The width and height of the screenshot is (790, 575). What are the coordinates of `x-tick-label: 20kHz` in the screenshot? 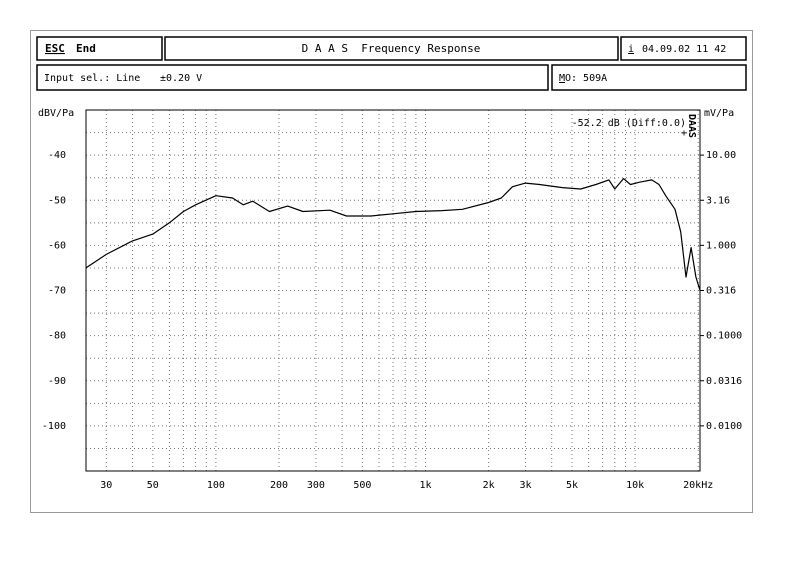 It's located at (698, 485).